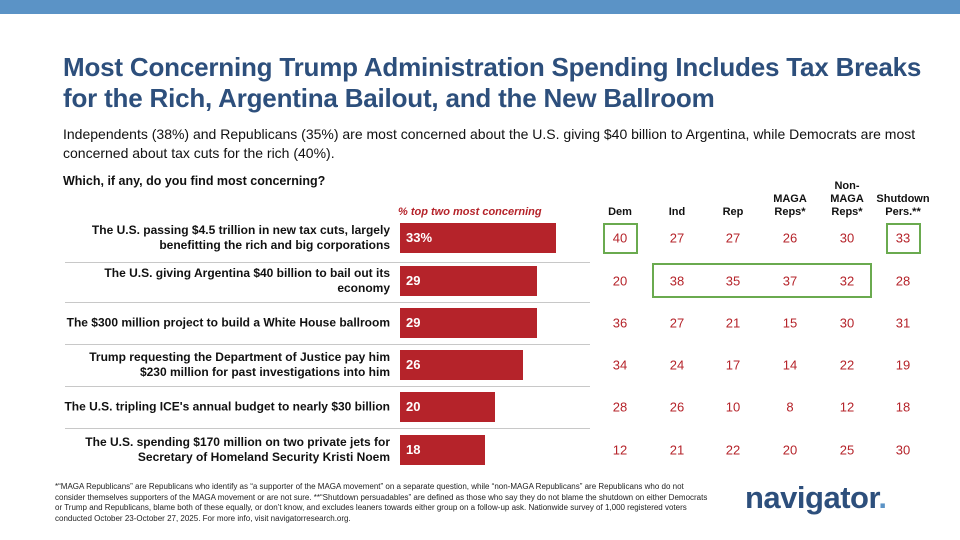  Describe the element at coordinates (480, 7) in the screenshot. I see `top-stripe` at that location.